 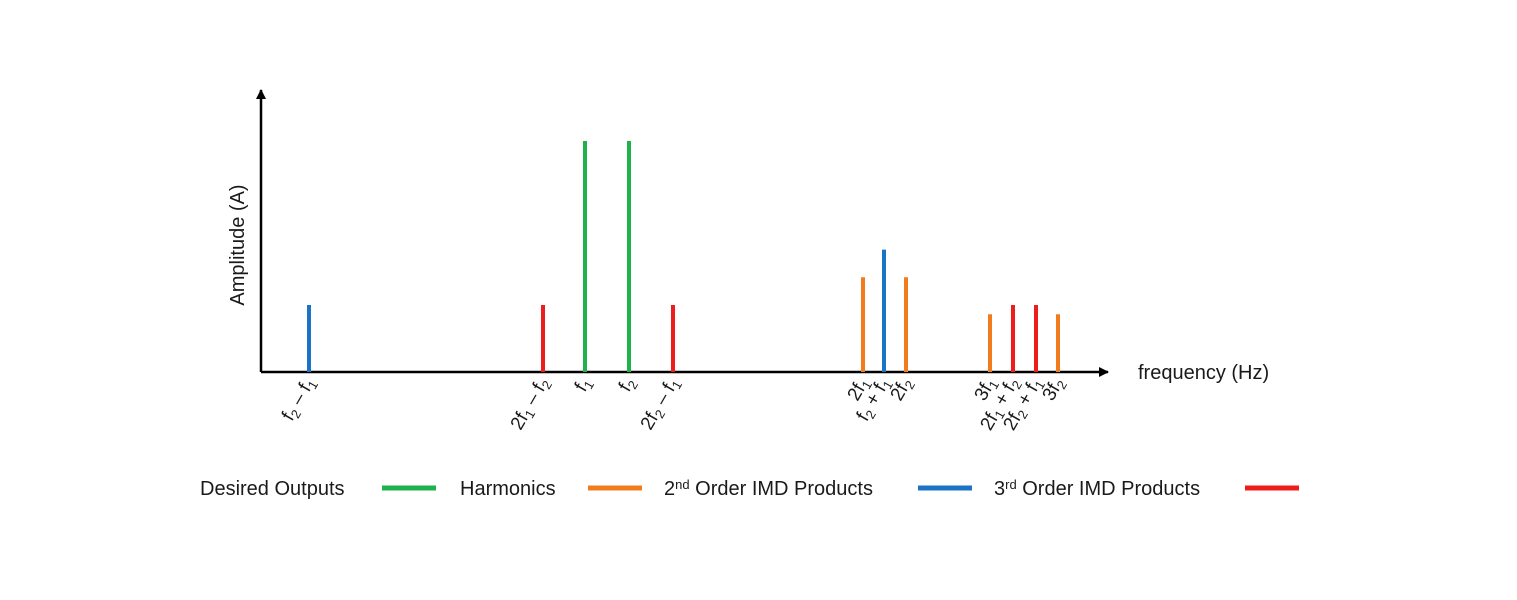 What do you see at coordinates (682, 484) in the screenshot?
I see `superscript: nd` at bounding box center [682, 484].